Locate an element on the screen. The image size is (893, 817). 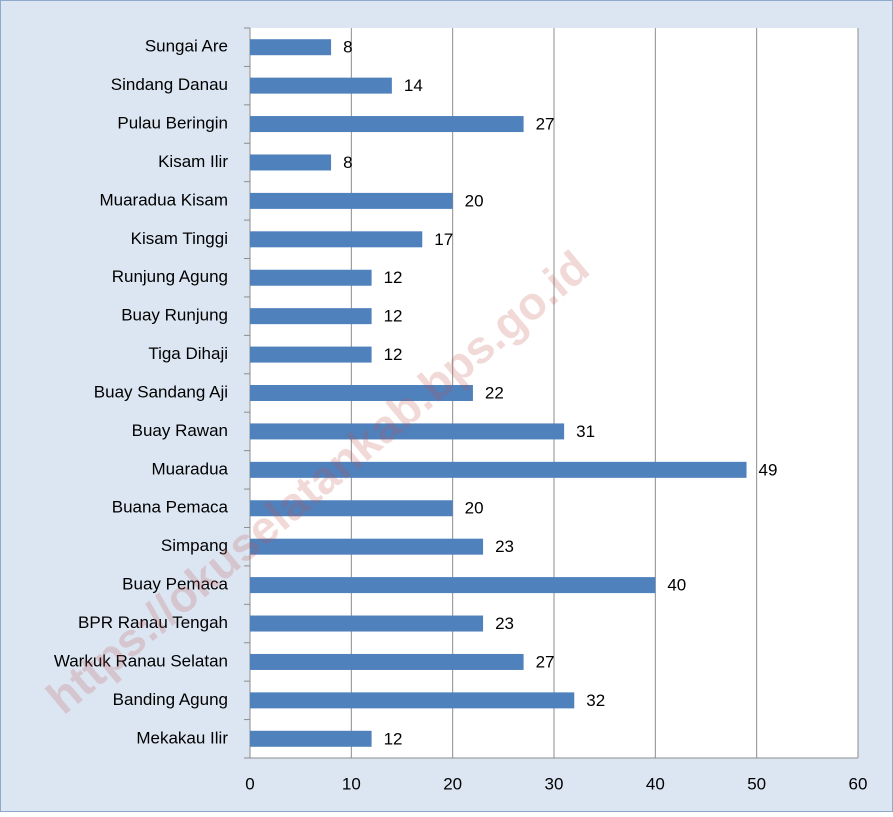
x-tick-label: 40 is located at coordinates (655, 783).